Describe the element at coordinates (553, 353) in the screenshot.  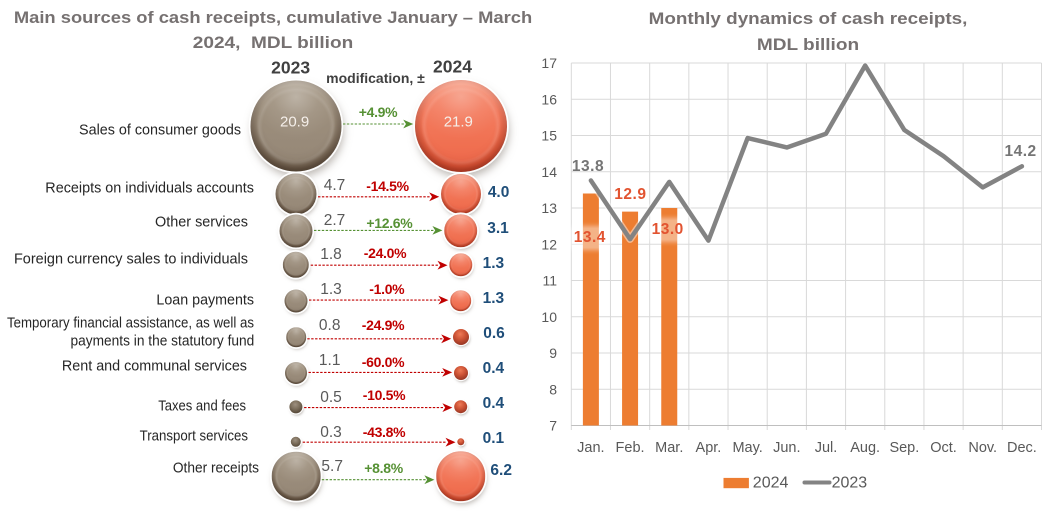
I see `svg-text: 9` at that location.